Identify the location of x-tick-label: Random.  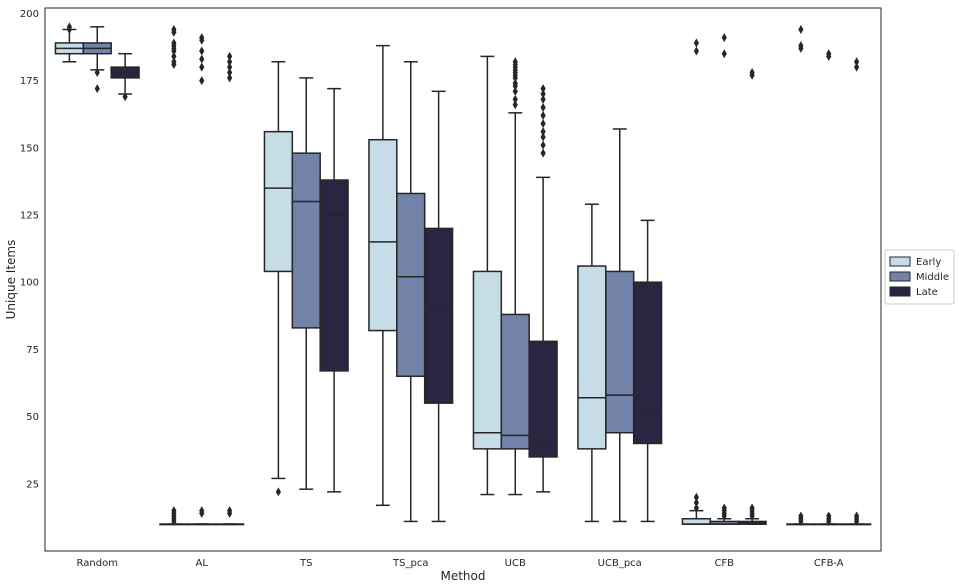
(97, 563).